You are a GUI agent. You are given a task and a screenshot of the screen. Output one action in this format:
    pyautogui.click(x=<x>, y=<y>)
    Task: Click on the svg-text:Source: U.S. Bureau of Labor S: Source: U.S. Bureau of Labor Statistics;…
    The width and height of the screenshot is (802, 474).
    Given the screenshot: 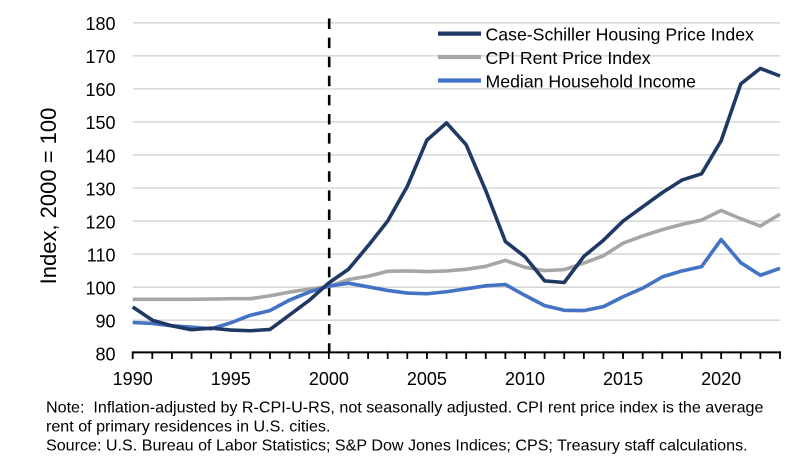 What is the action you would take?
    pyautogui.click(x=397, y=446)
    